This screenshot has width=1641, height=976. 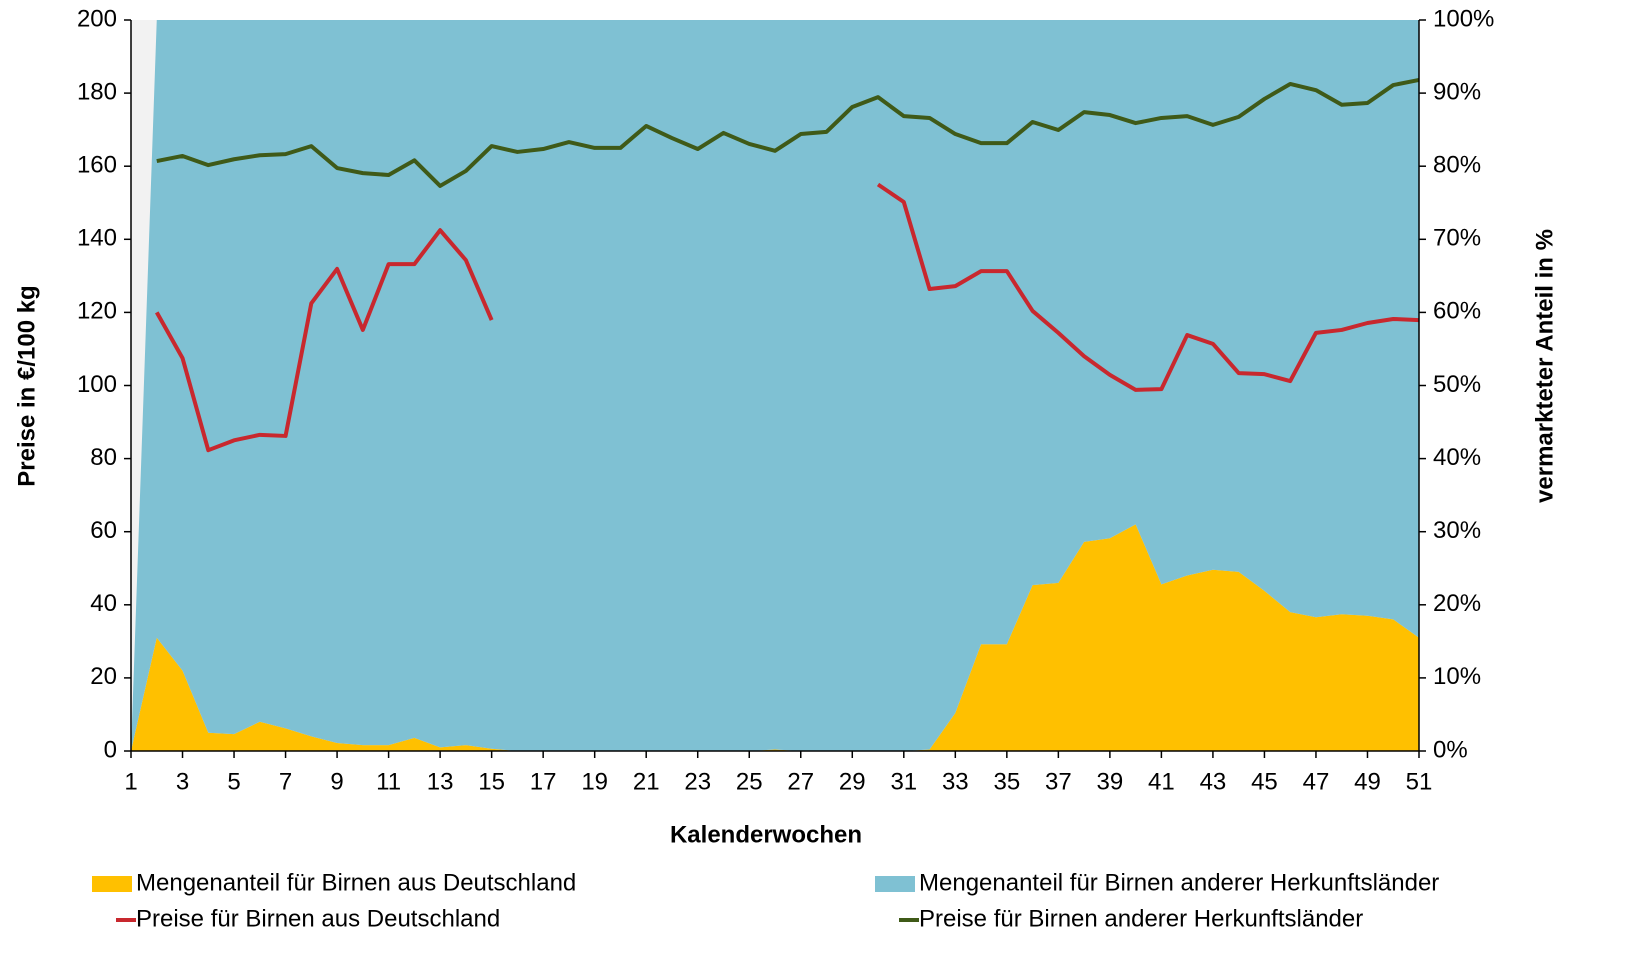 What do you see at coordinates (852, 781) in the screenshot?
I see `x-tick-label: 29` at bounding box center [852, 781].